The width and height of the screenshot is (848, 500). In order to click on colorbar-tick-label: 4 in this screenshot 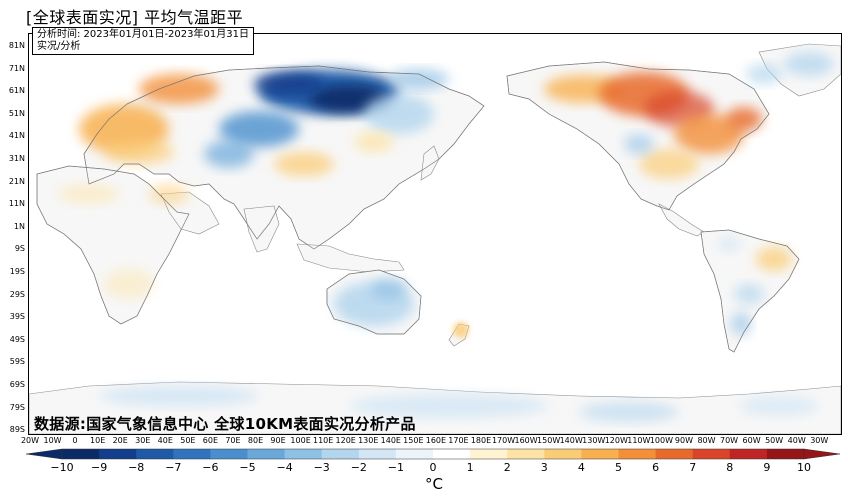, I will do `click(581, 467)`.